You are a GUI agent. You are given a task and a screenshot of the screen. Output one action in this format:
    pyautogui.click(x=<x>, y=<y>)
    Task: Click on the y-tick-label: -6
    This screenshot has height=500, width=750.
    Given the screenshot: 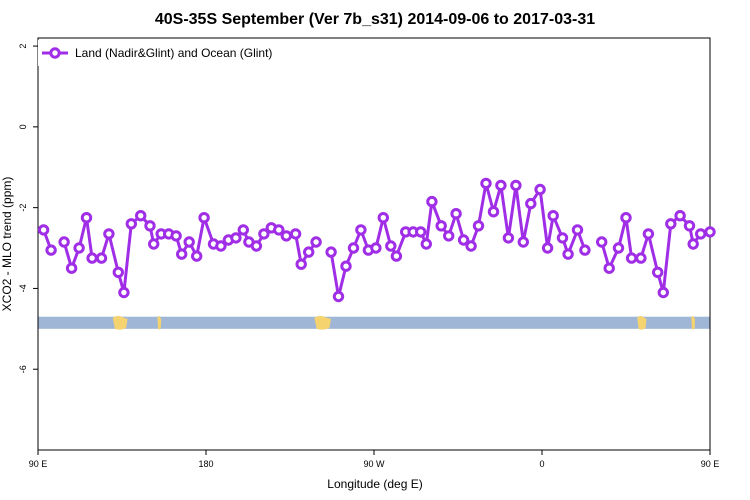 What is the action you would take?
    pyautogui.click(x=23, y=369)
    